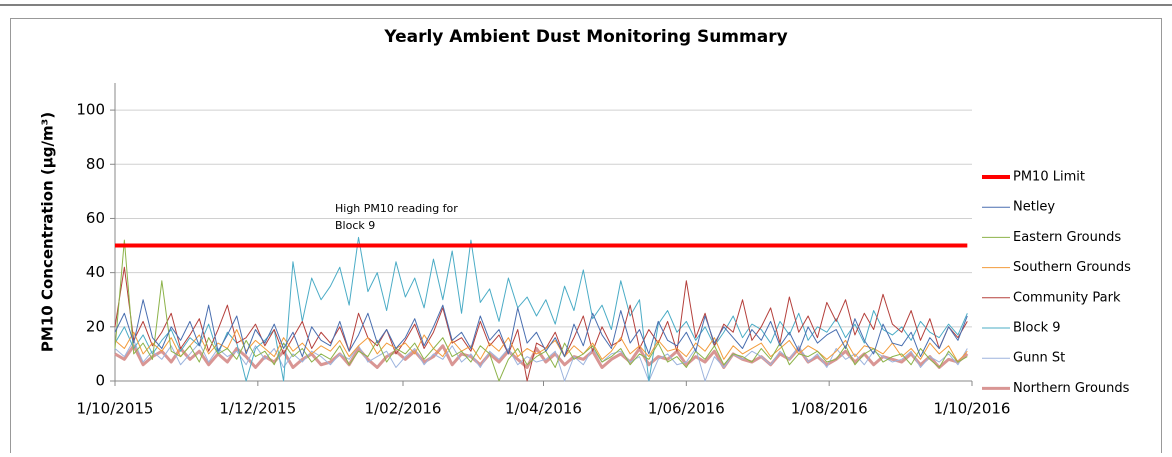 This screenshot has width=1172, height=457. I want to click on legend-label: Northern Grounds, so click(1071, 388).